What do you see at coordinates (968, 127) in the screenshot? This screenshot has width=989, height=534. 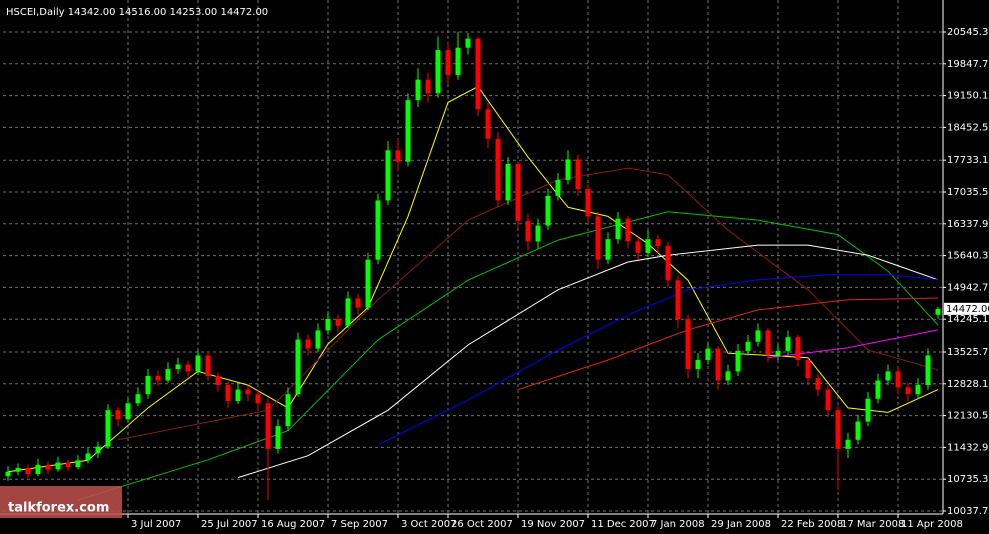 I see `y-tick-label: 18452.50` at bounding box center [968, 127].